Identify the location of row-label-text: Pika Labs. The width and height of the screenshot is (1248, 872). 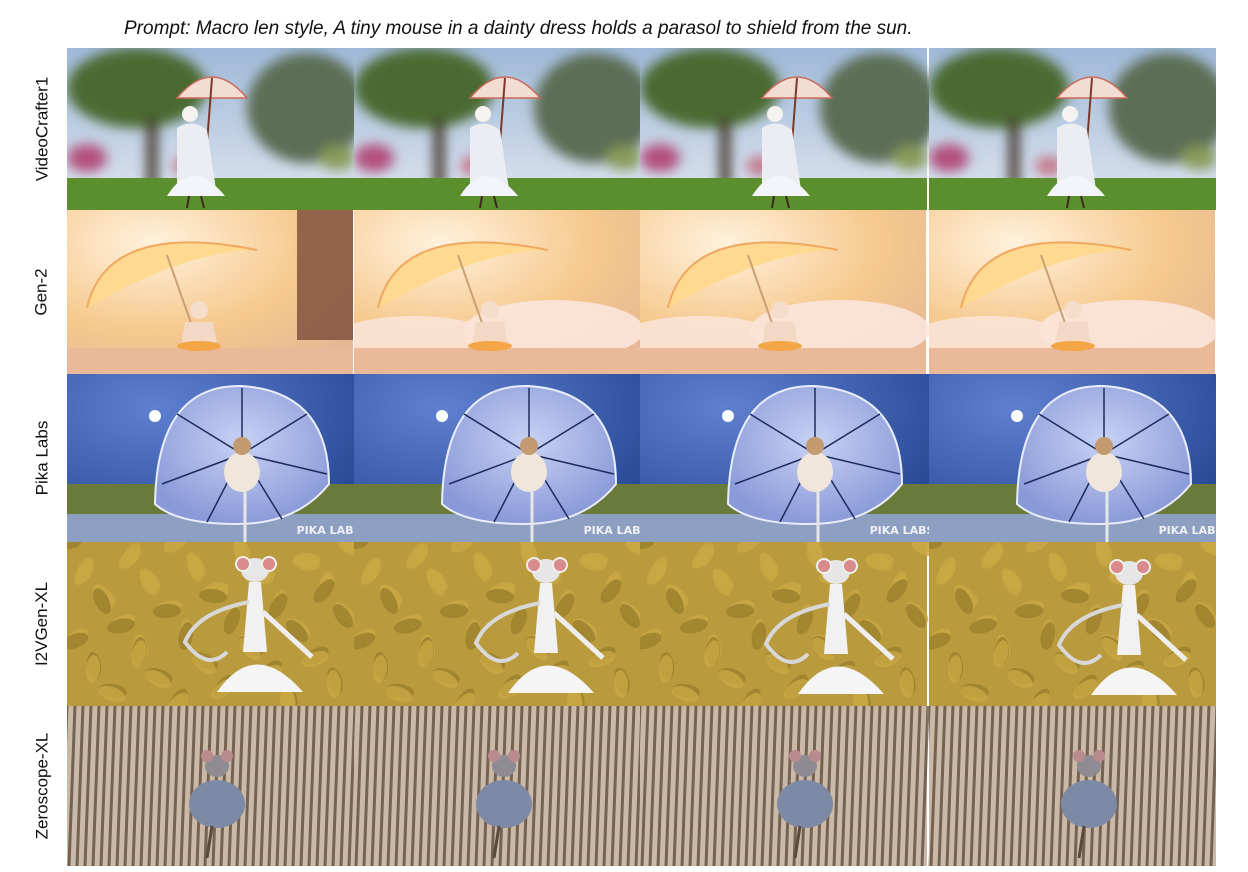
(42, 458).